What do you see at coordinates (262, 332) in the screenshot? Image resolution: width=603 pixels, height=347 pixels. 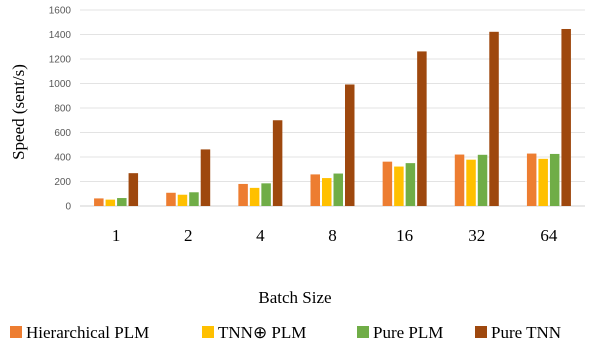 I see `legend-label: TNN⊕ PLM` at bounding box center [262, 332].